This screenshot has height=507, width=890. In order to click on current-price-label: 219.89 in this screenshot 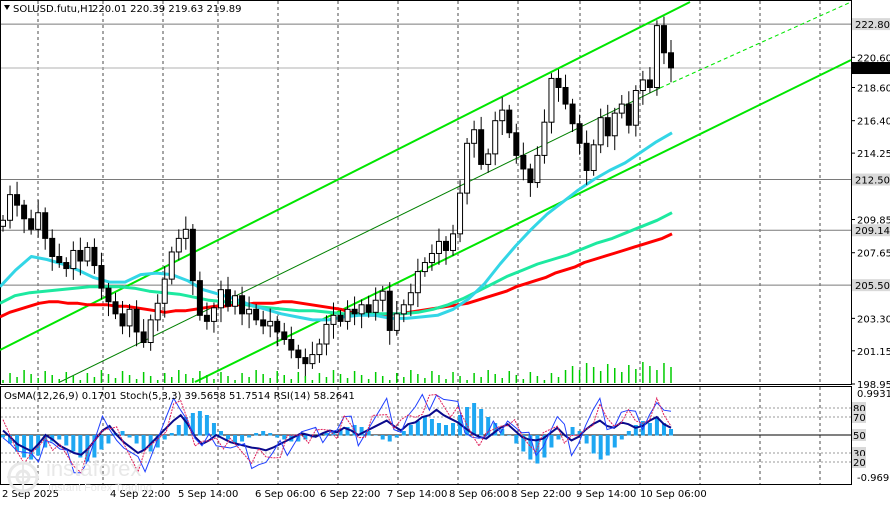, I will do `click(872, 69)`.